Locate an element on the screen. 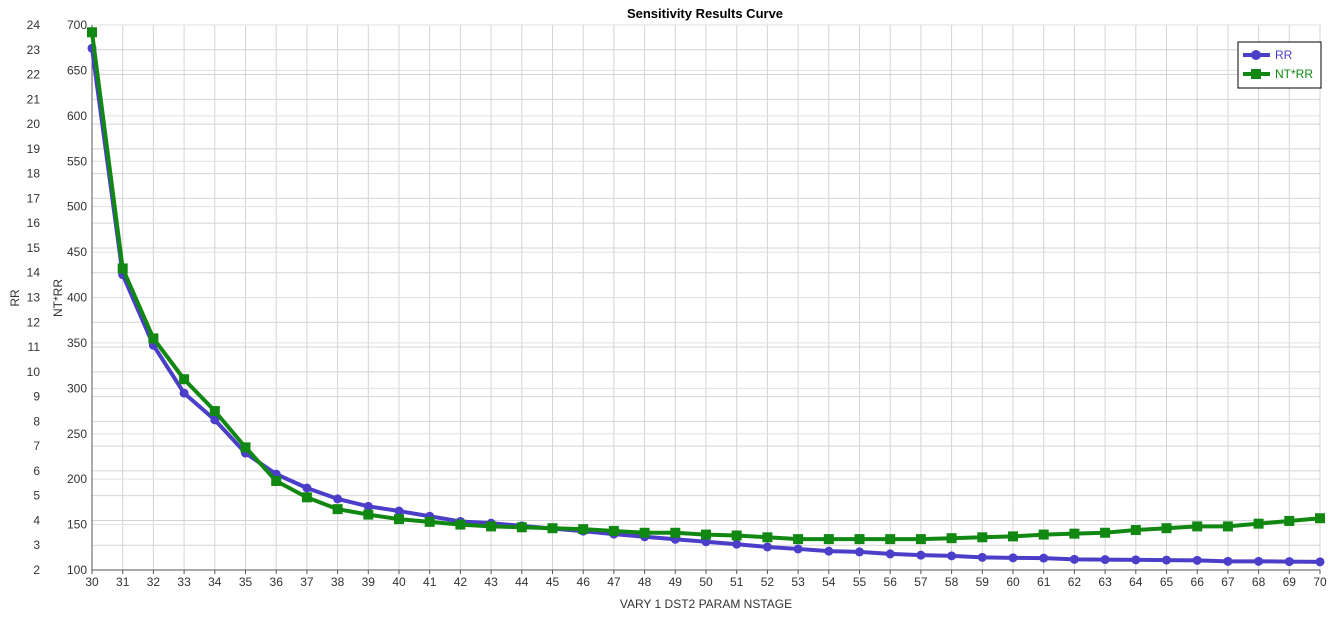 The image size is (1334, 624). x-tick-label: 46 is located at coordinates (584, 582).